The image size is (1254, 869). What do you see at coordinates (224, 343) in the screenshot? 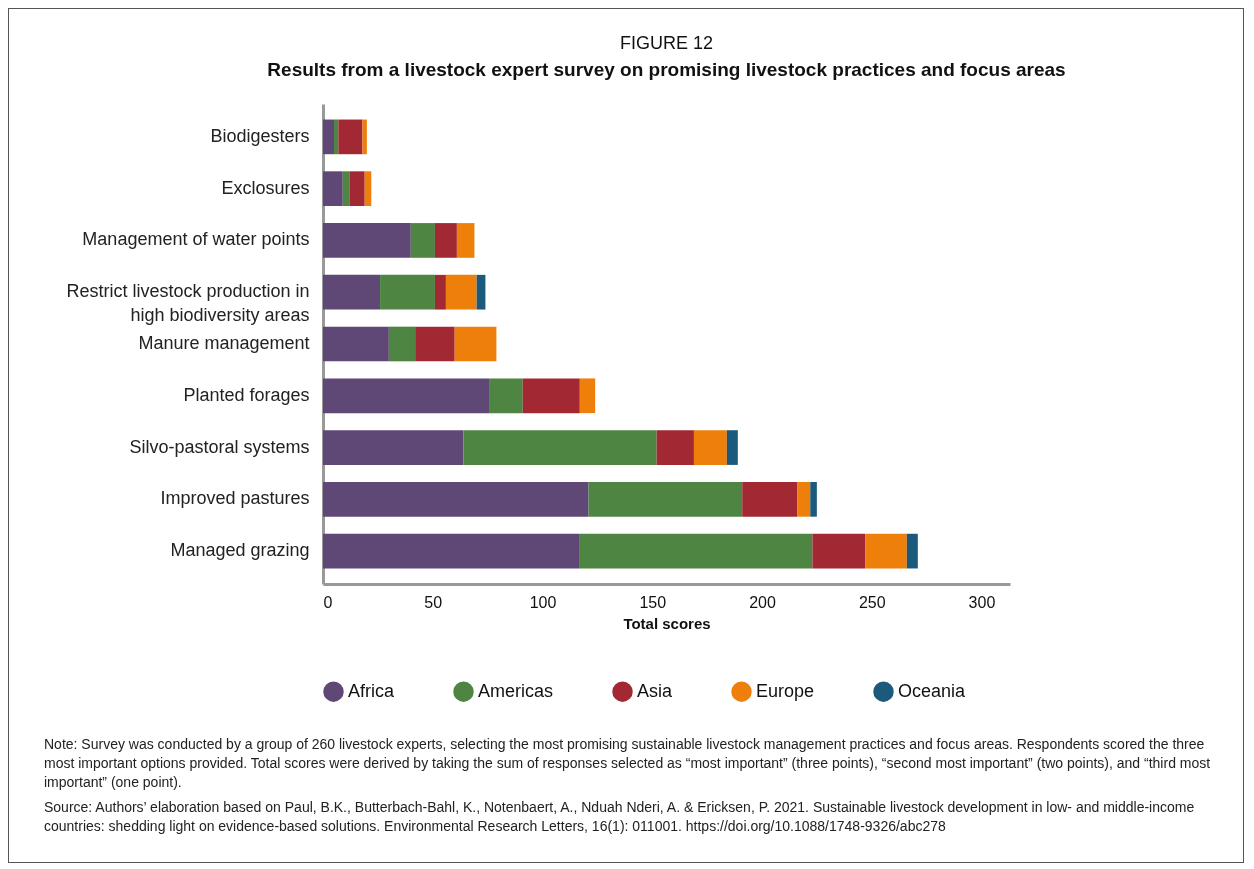
I see `y-tick-label: Manure management` at bounding box center [224, 343].